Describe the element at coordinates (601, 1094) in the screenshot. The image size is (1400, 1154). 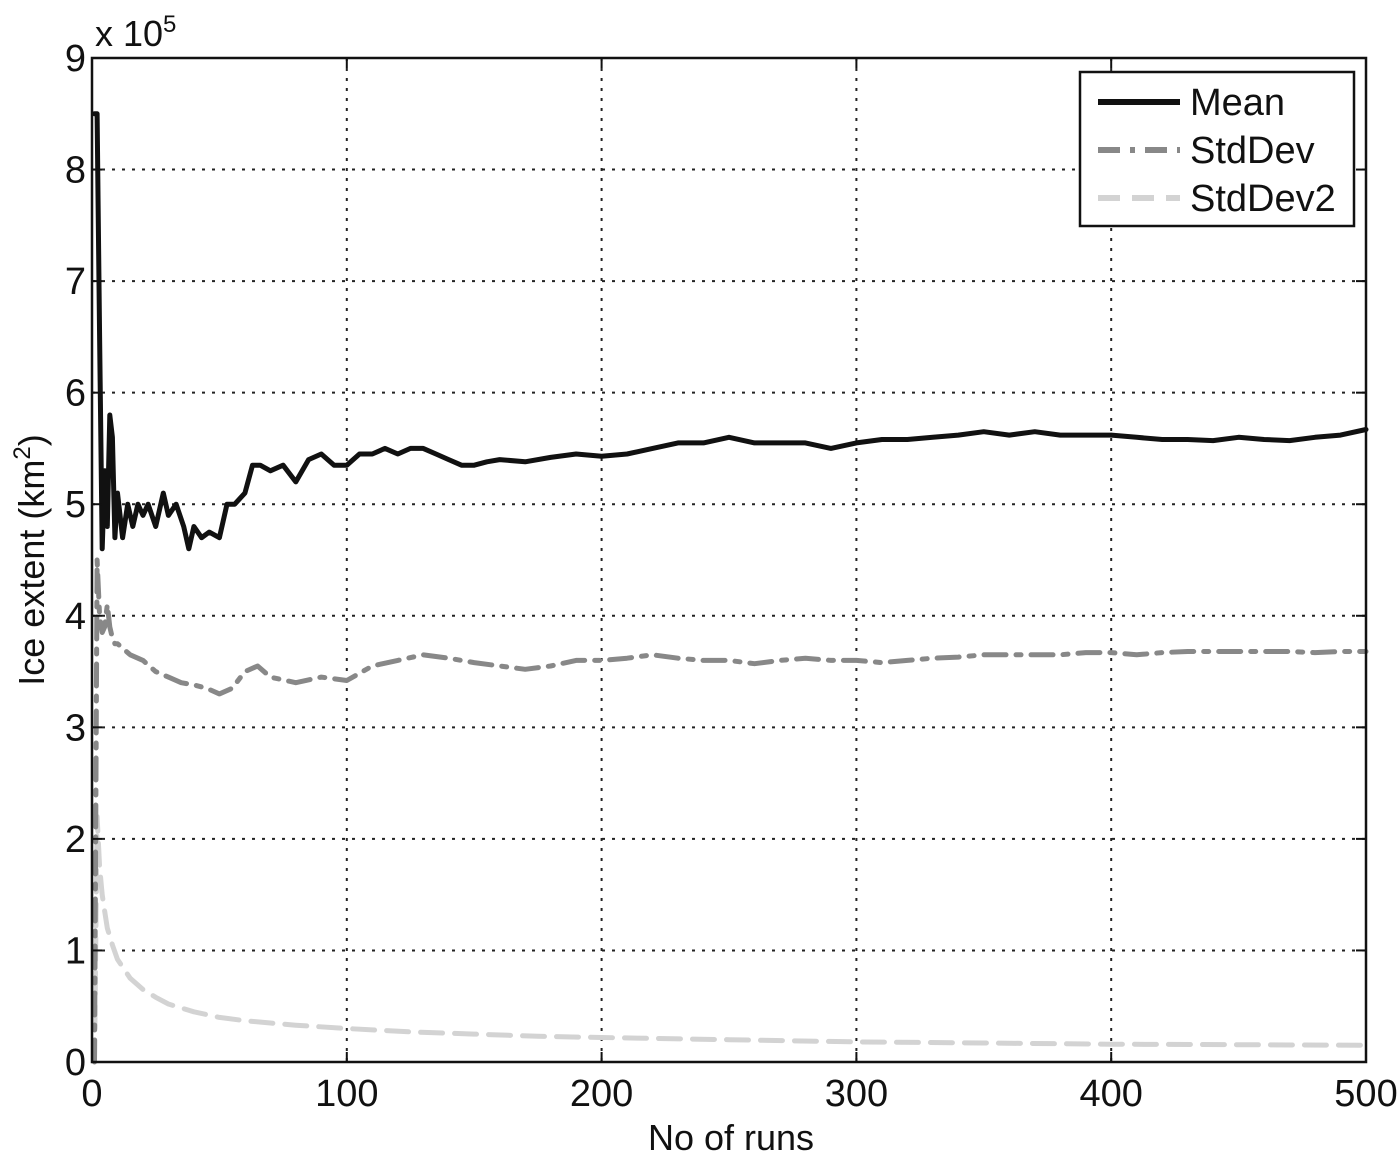
I see `x-tick-label: 200` at that location.